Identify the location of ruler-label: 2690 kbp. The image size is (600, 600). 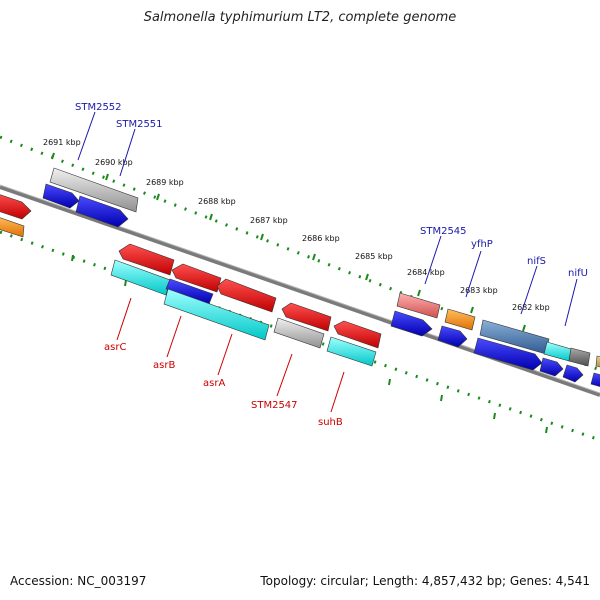
(114, 162).